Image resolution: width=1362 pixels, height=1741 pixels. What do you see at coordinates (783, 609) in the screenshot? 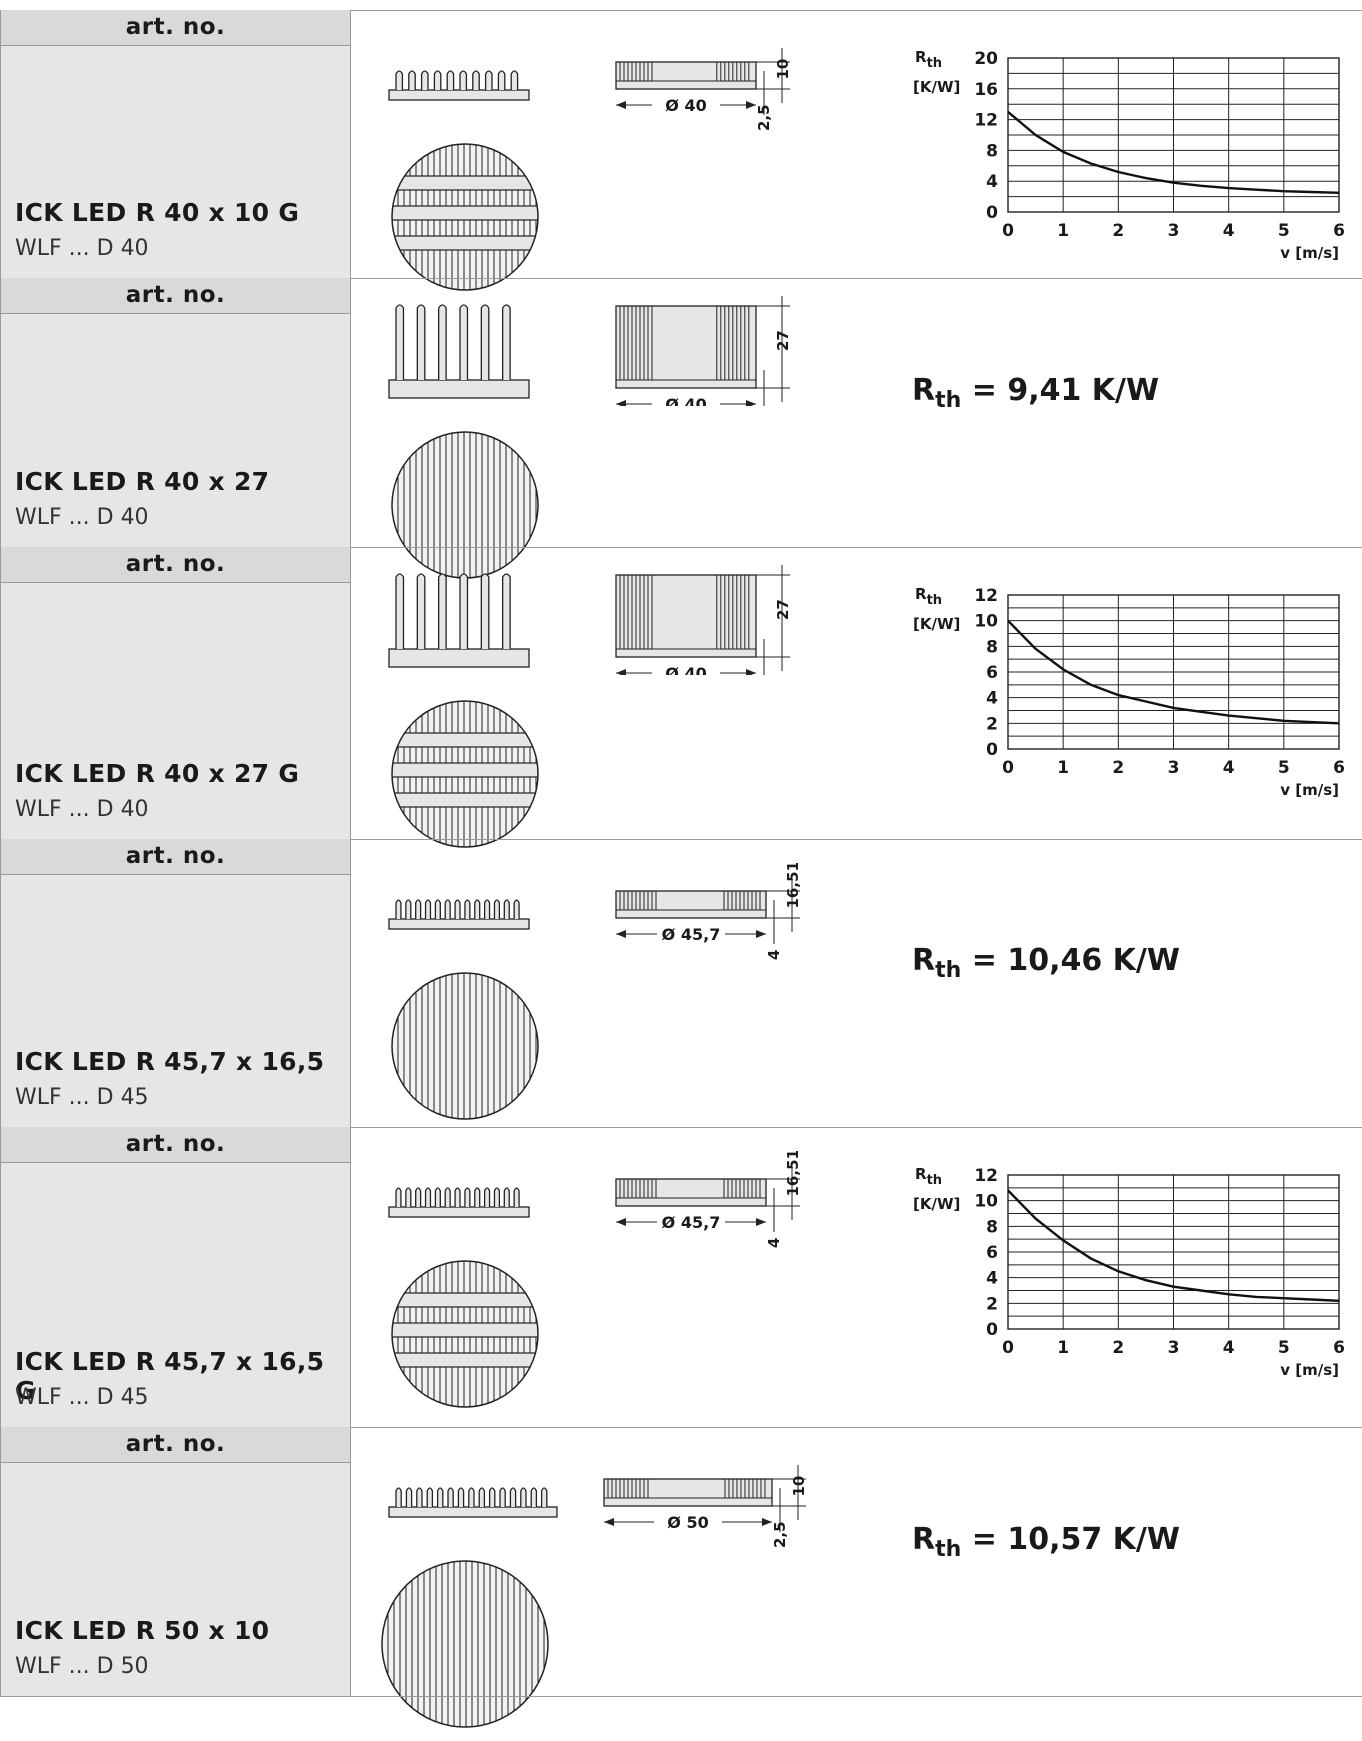
I see `height-dimension: 27` at bounding box center [783, 609].